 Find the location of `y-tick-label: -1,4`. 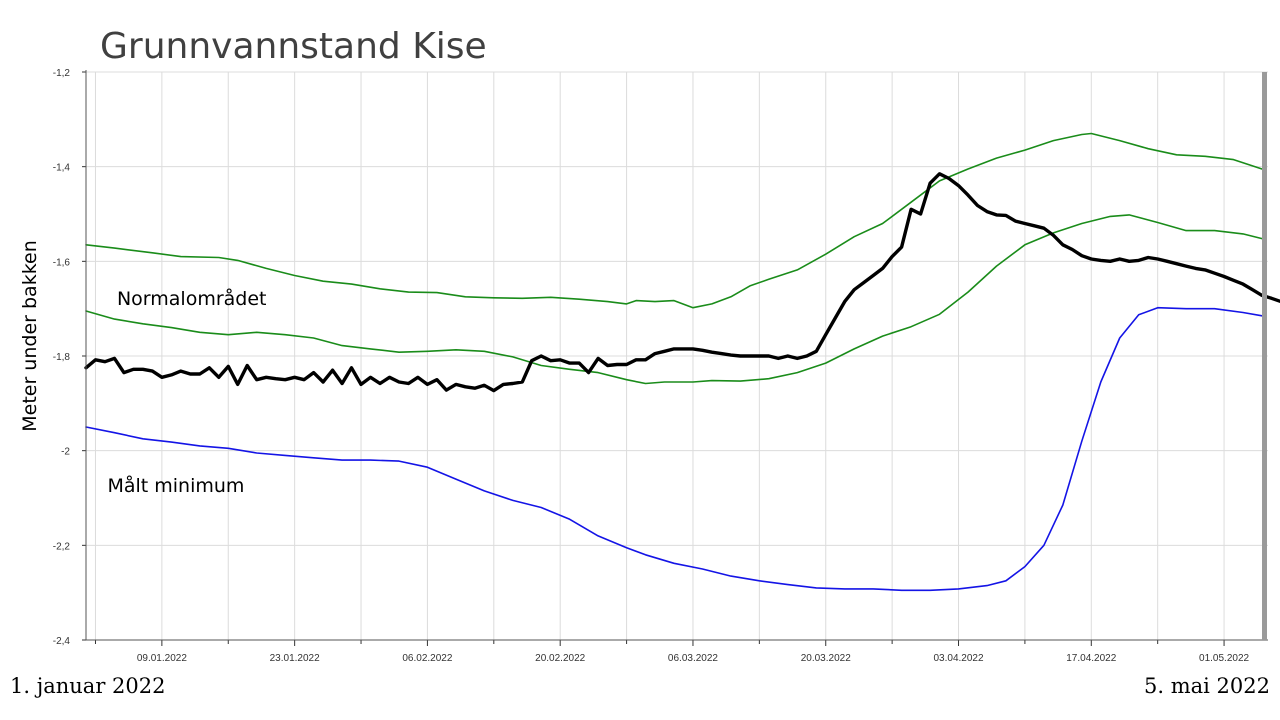

y-tick-label: -1,4 is located at coordinates (62, 168).